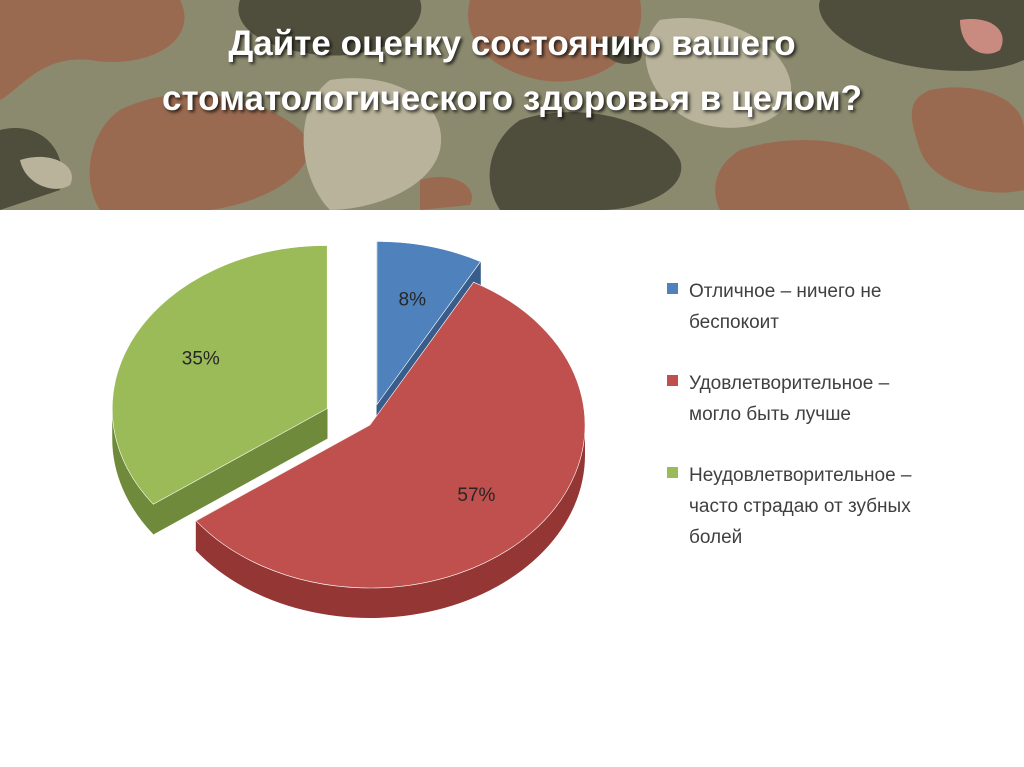 The image size is (1024, 767). I want to click on legend-label-satisfactory-line-1: Удовлетворительное –, so click(789, 383).